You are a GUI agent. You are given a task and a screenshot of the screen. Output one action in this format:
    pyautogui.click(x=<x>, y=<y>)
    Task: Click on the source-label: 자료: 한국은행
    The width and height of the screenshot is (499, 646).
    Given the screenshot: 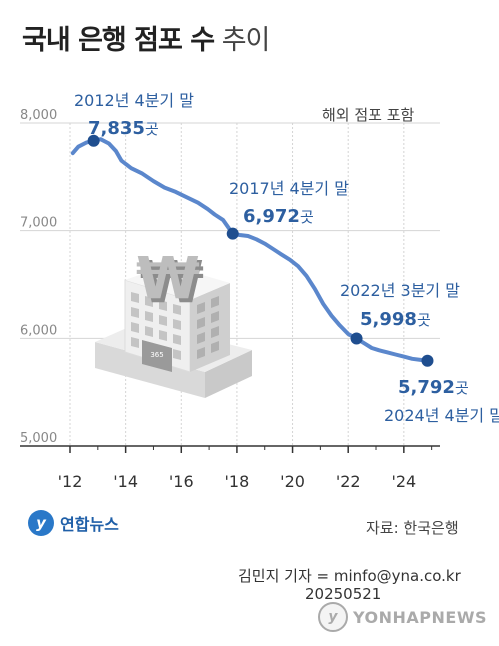 What is the action you would take?
    pyautogui.click(x=412, y=528)
    